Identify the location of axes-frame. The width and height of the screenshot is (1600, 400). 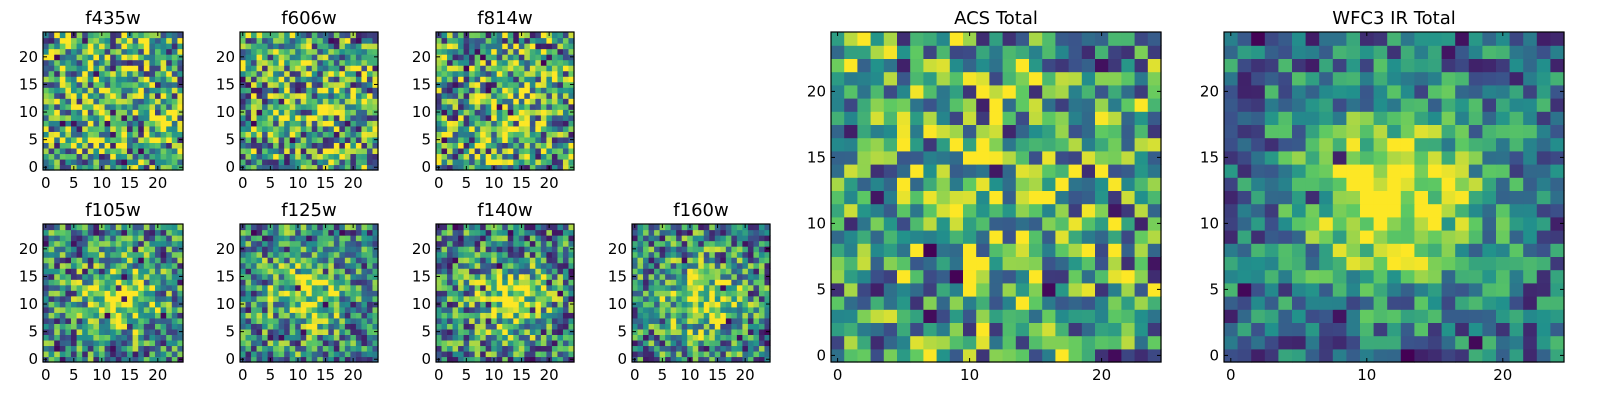
(505, 293).